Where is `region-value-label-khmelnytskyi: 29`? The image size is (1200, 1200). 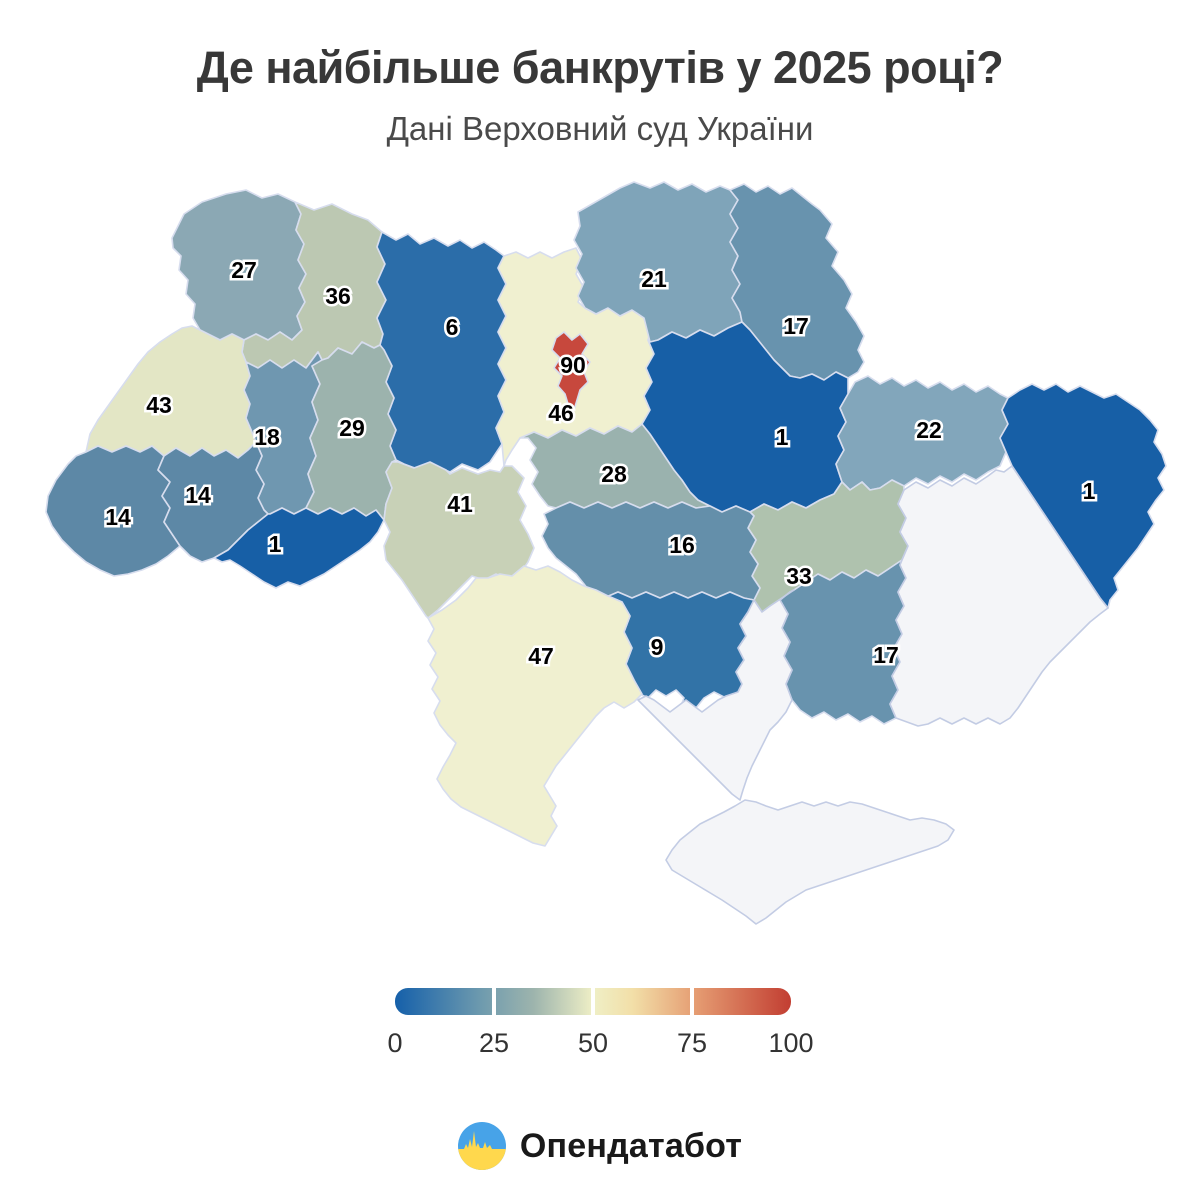
region-value-label-khmelnytskyi: 29 is located at coordinates (352, 428).